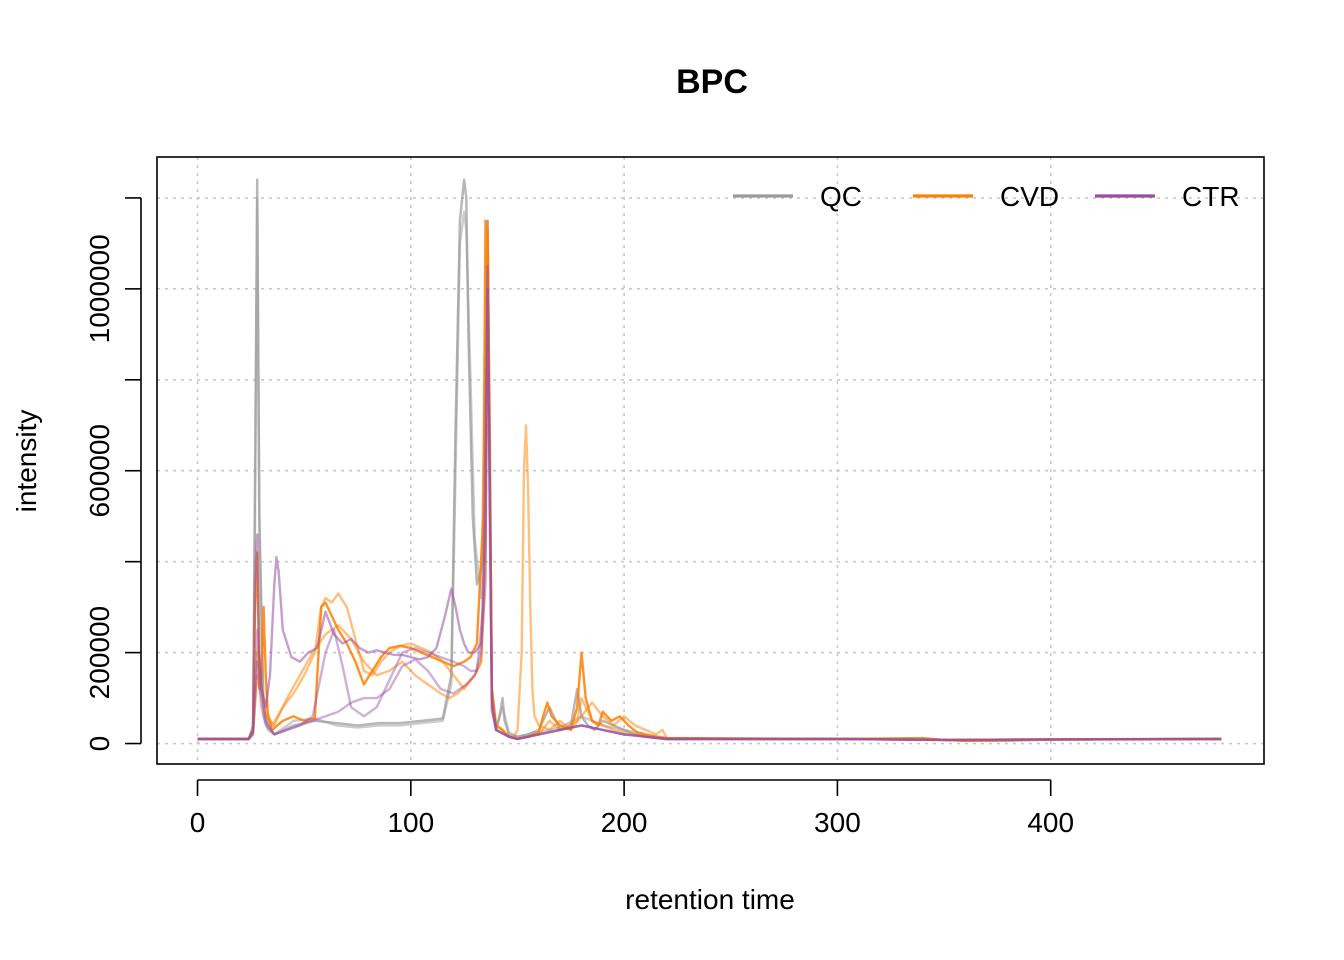 This screenshot has width=1344, height=960. Describe the element at coordinates (99, 744) in the screenshot. I see `y-tick-label: 0` at that location.